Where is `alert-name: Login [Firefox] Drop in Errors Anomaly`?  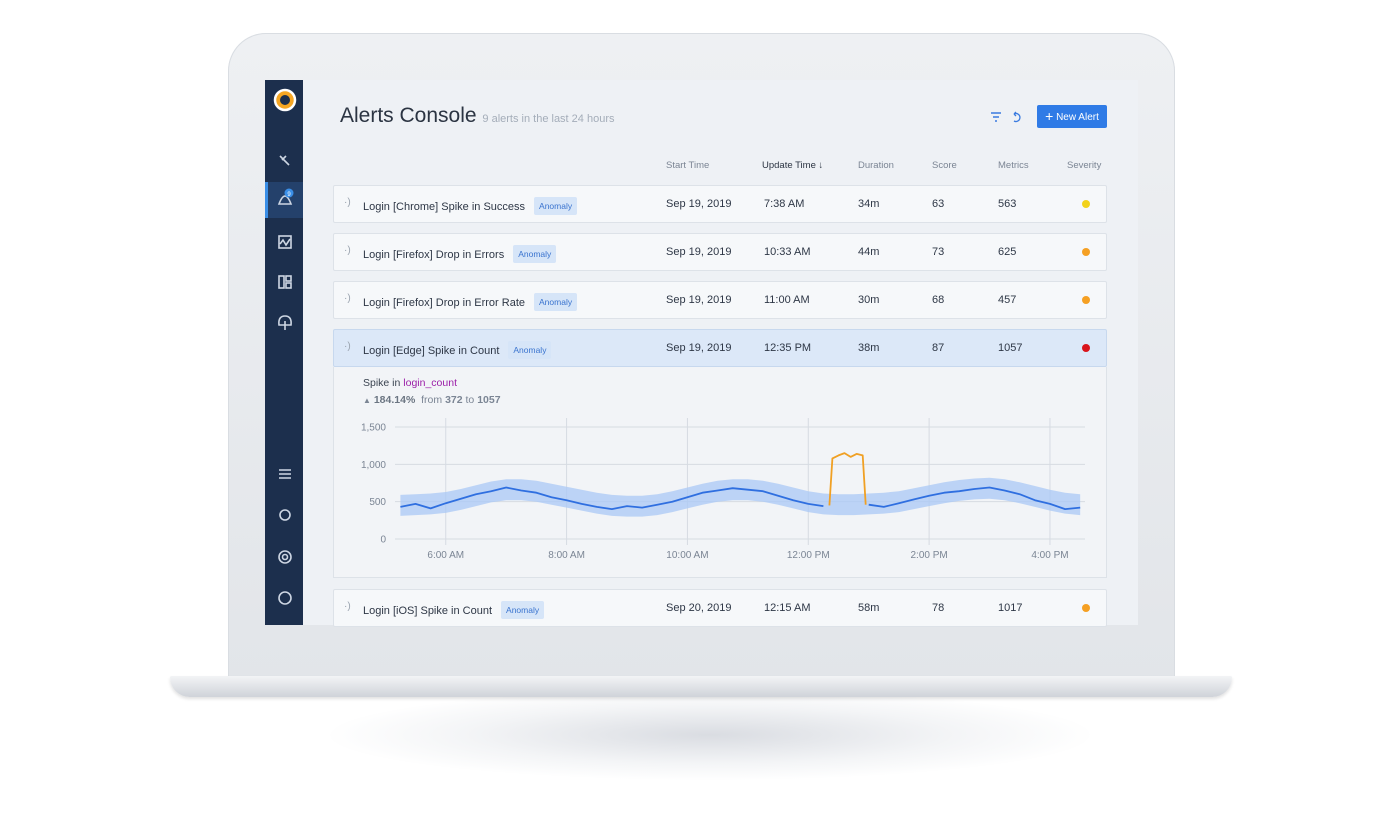
alert-name: Login [Firefox] Drop in Errors Anomaly is located at coordinates (460, 254).